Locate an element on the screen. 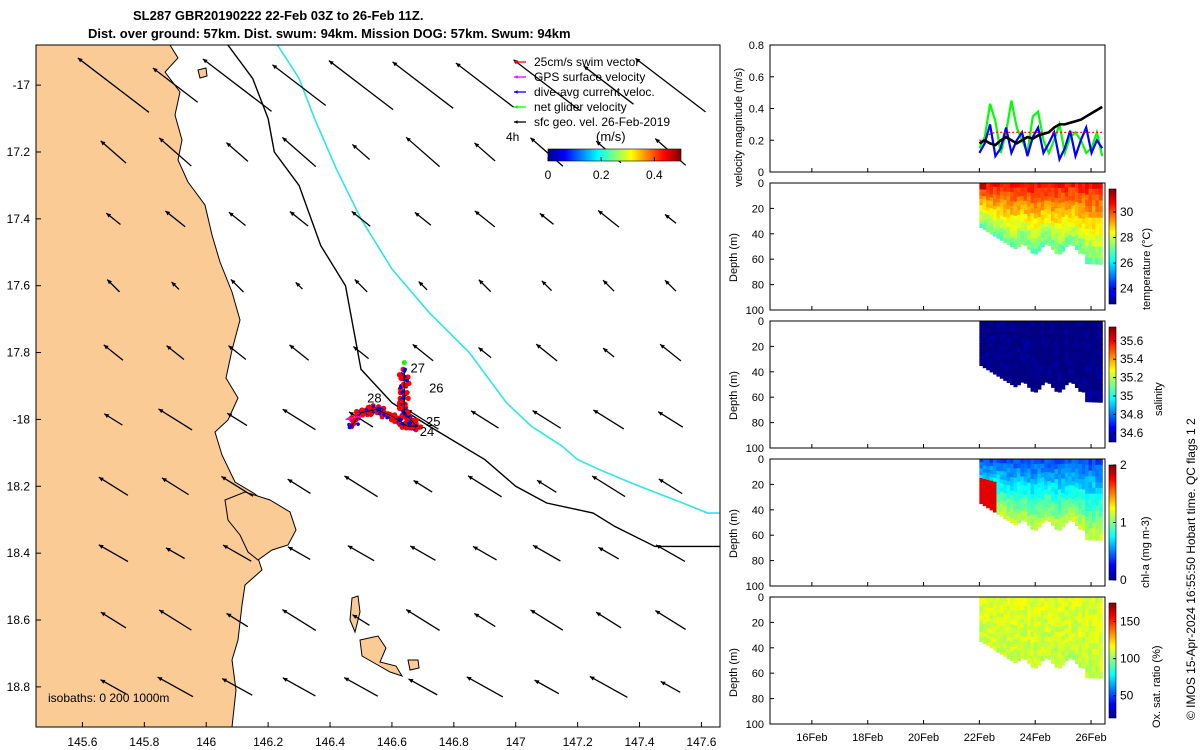  swim-vector-mark is located at coordinates (362, 410).